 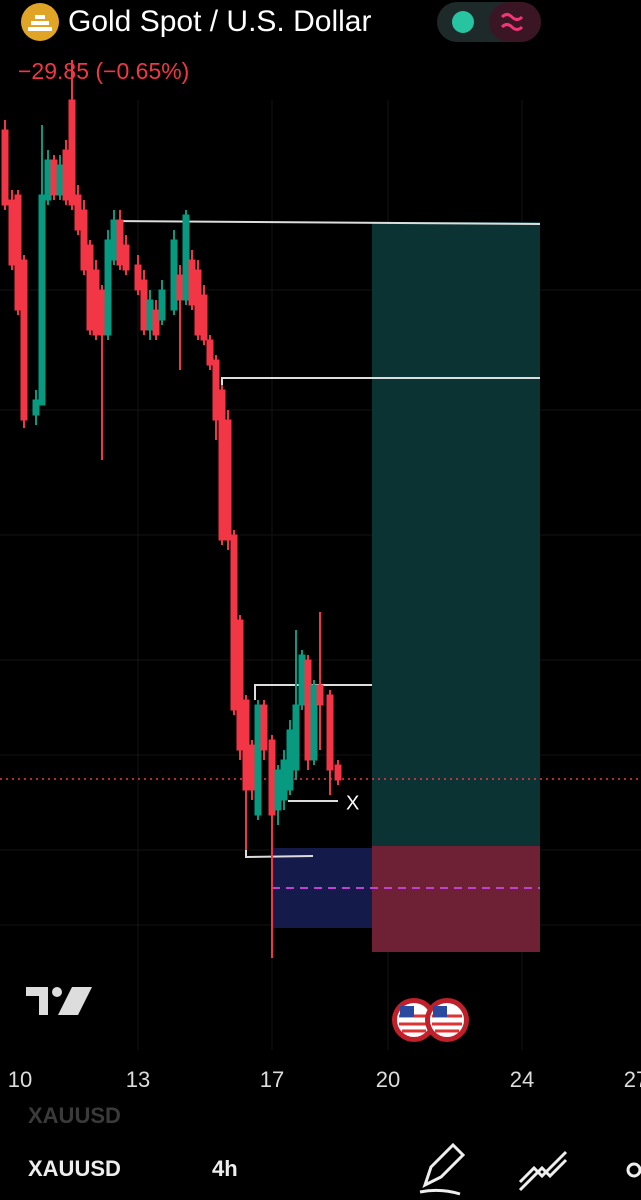 What do you see at coordinates (74, 1115) in the screenshot?
I see `symbol-ghost: XAUUSD` at bounding box center [74, 1115].